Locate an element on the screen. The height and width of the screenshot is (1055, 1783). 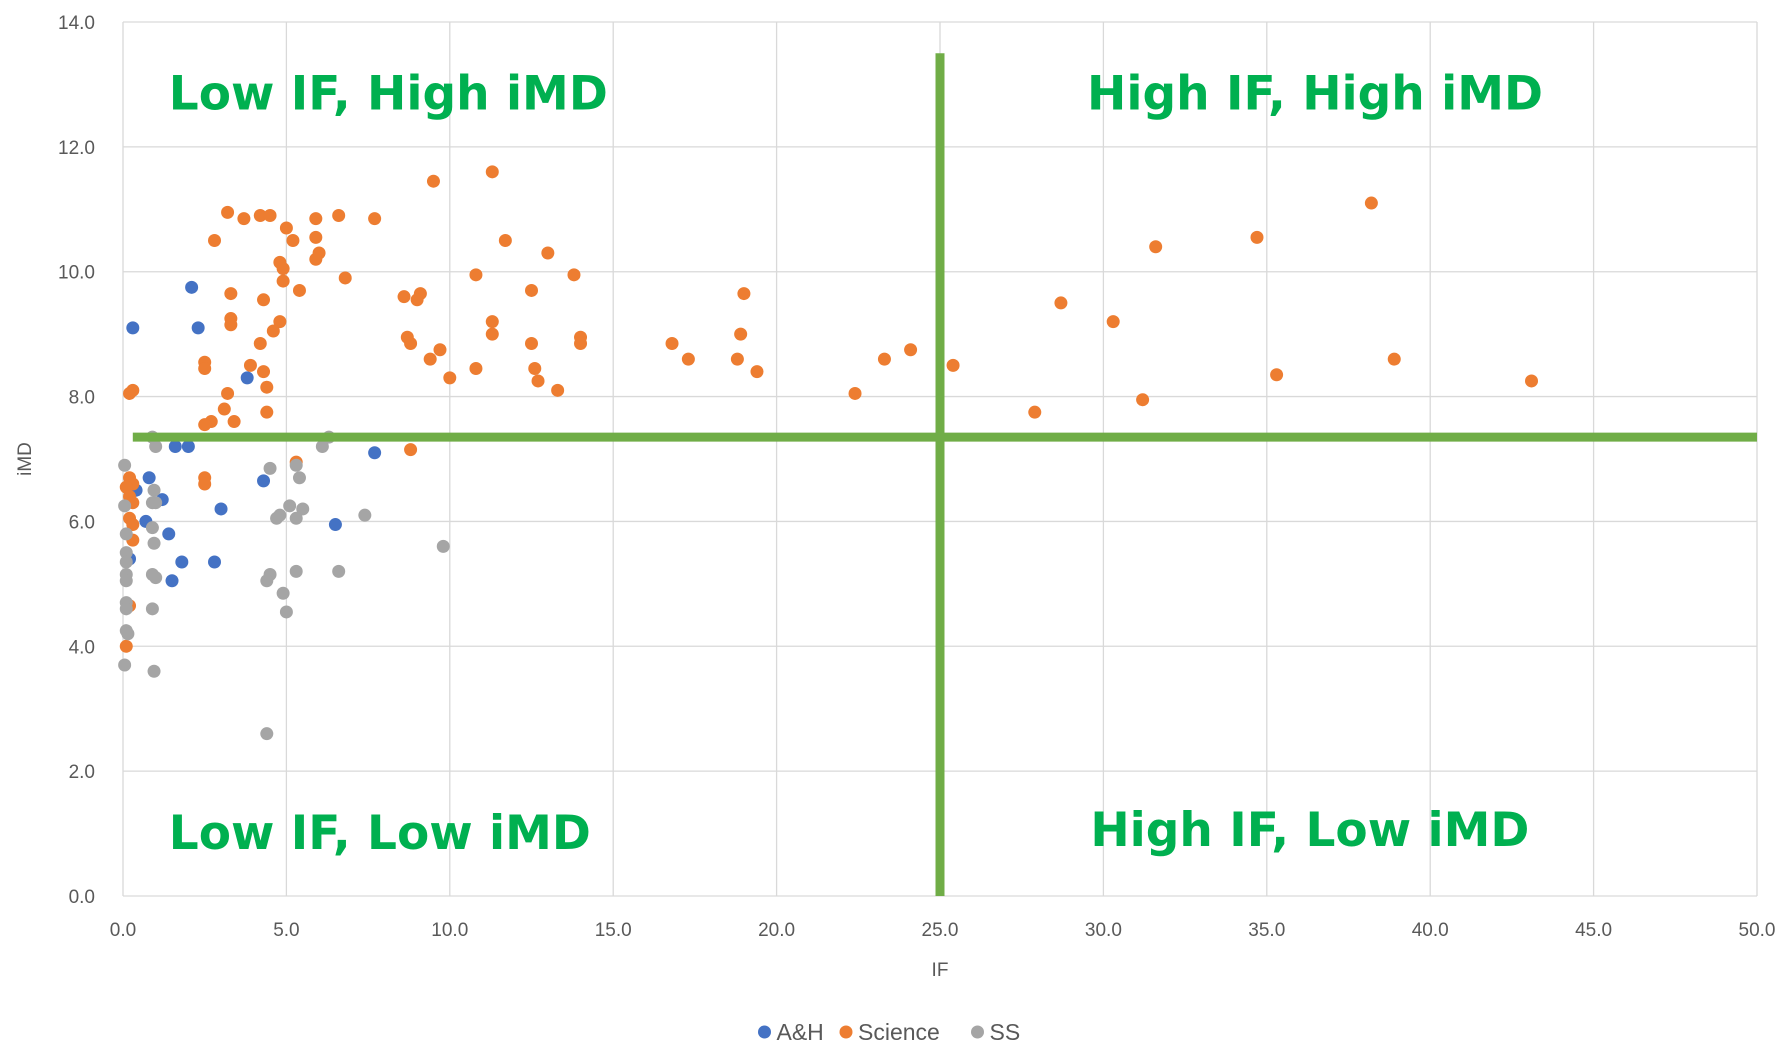
x-tick-label: 10.0 is located at coordinates (449, 930).